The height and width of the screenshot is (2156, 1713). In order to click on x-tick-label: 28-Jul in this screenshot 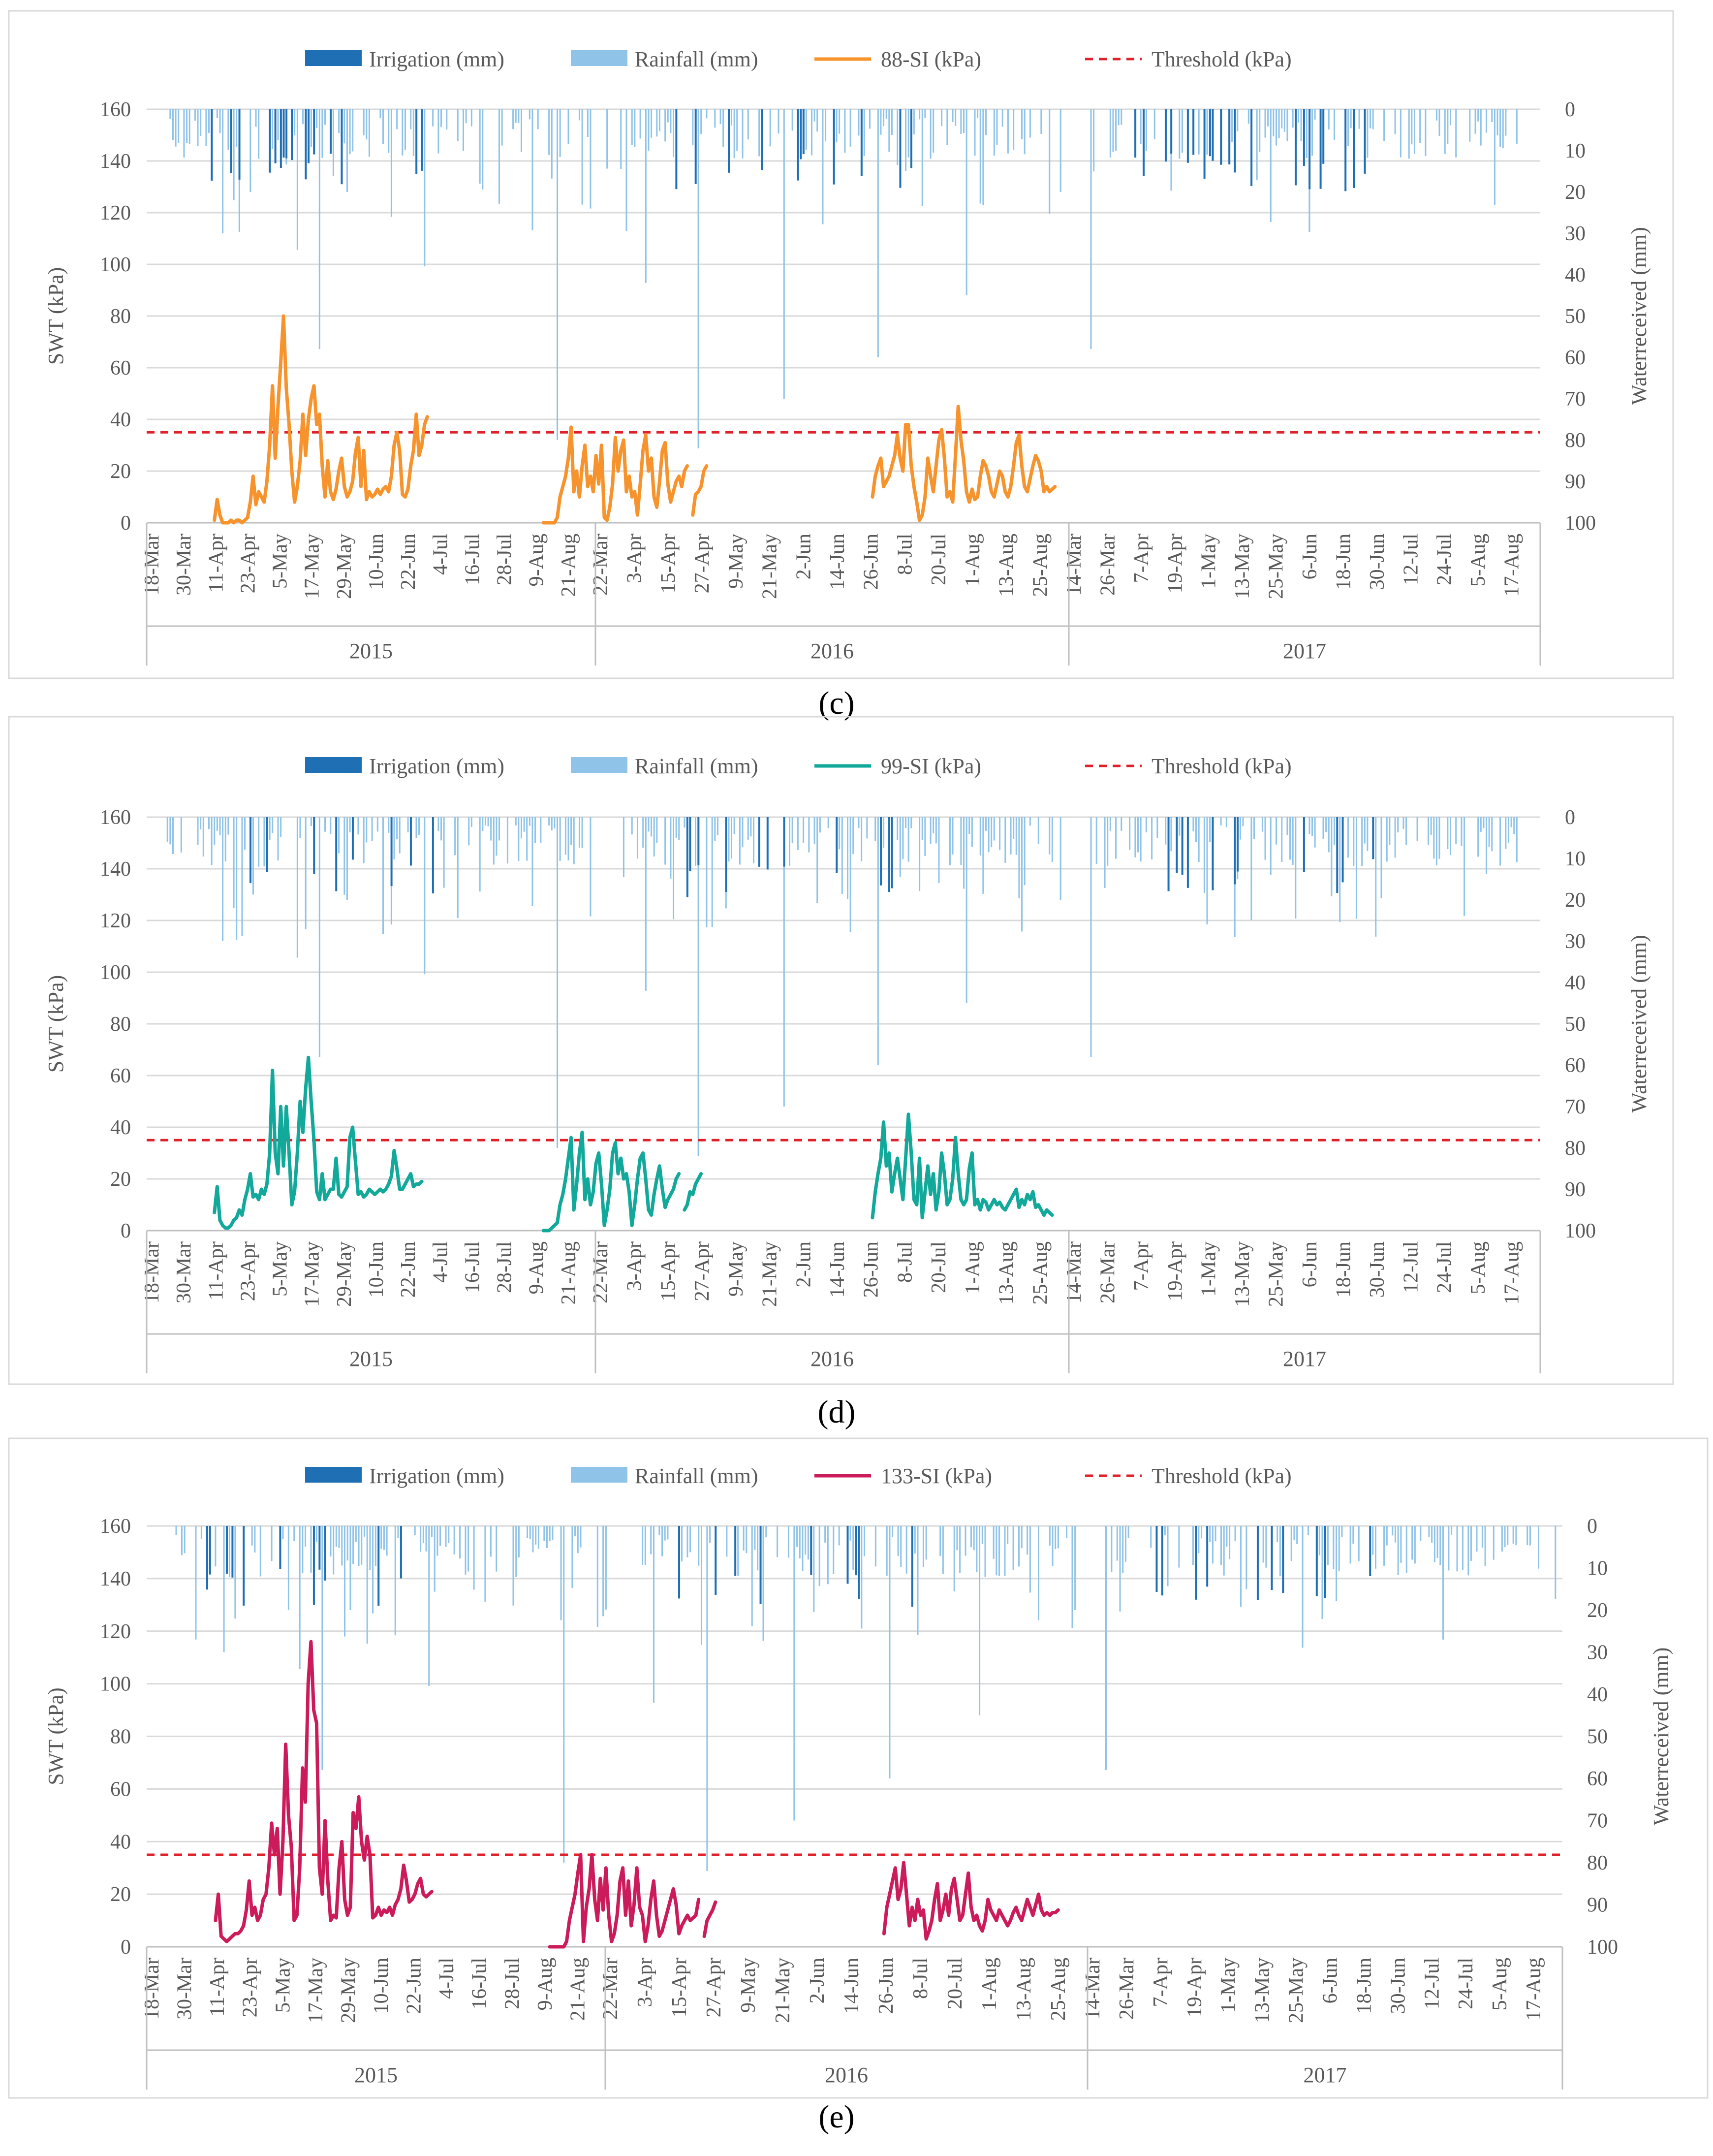, I will do `click(505, 1267)`.